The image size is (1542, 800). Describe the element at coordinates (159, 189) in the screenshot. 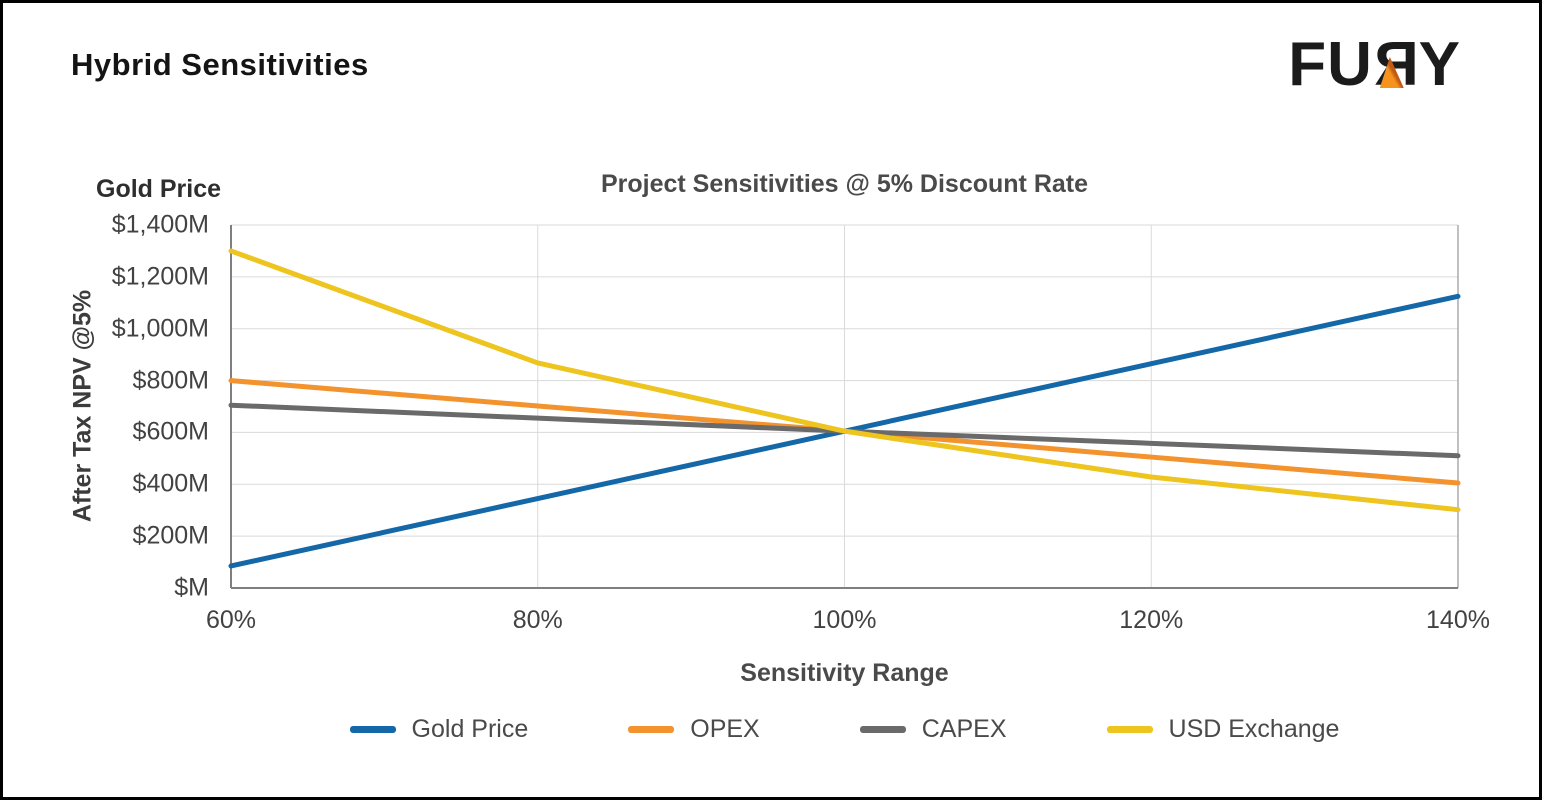

I see `gold-price-label: Gold Price` at that location.